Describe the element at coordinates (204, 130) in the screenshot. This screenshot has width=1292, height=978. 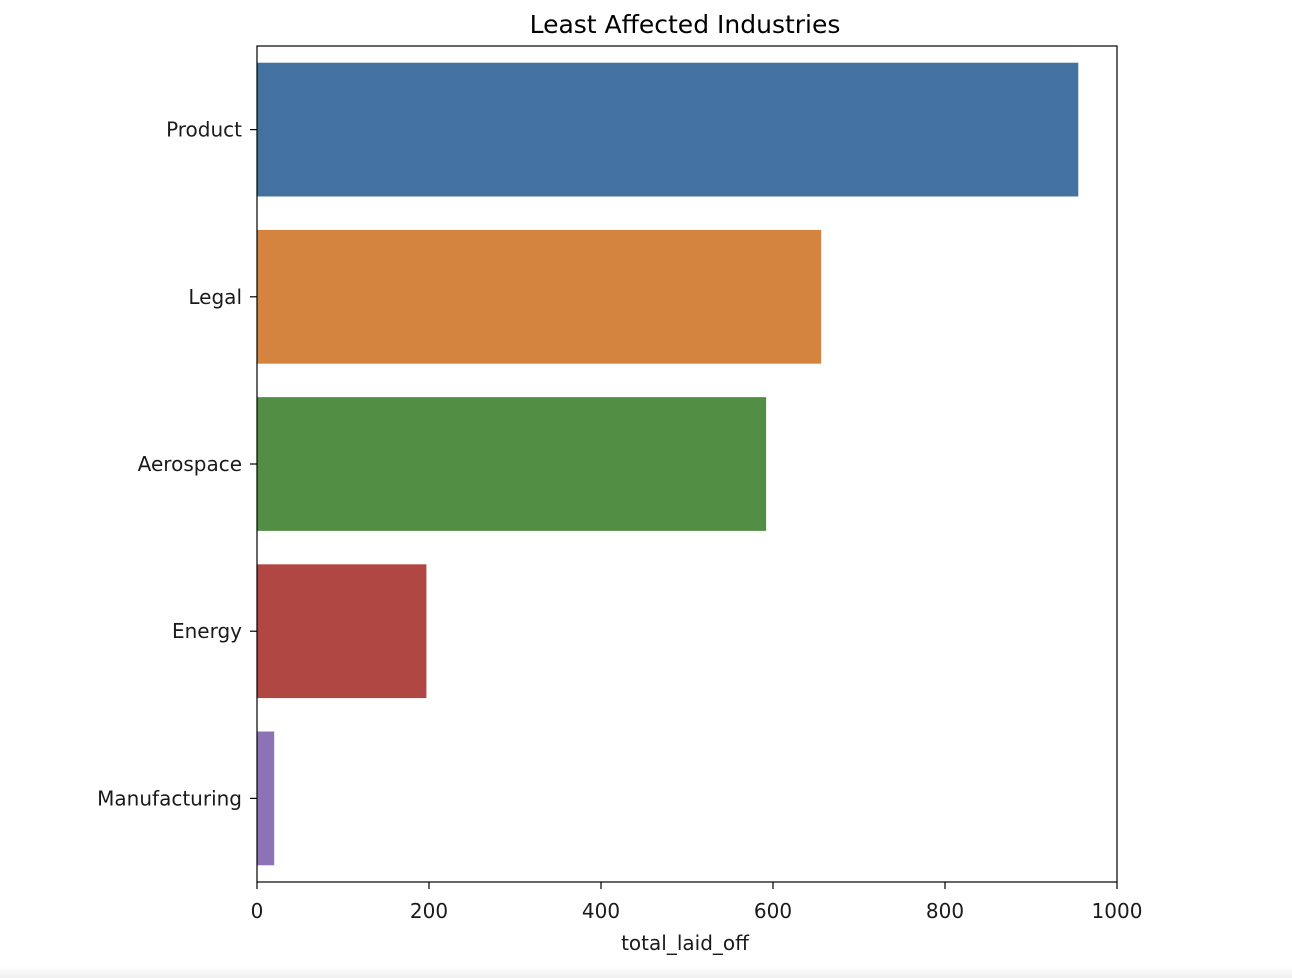
I see `y-tick-label: Product` at that location.